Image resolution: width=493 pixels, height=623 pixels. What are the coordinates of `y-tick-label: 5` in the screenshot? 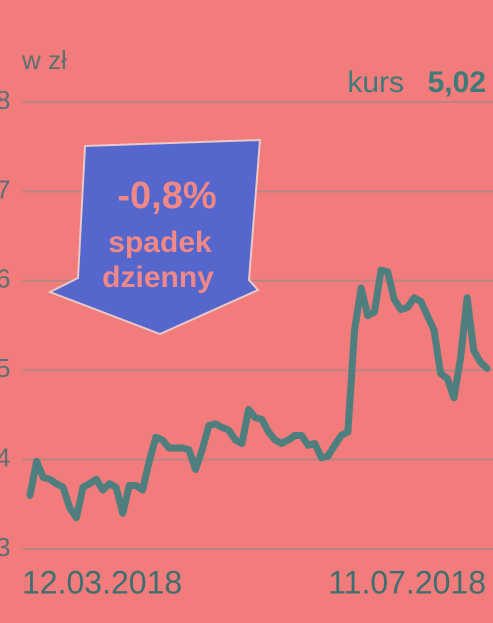 It's located at (5, 368).